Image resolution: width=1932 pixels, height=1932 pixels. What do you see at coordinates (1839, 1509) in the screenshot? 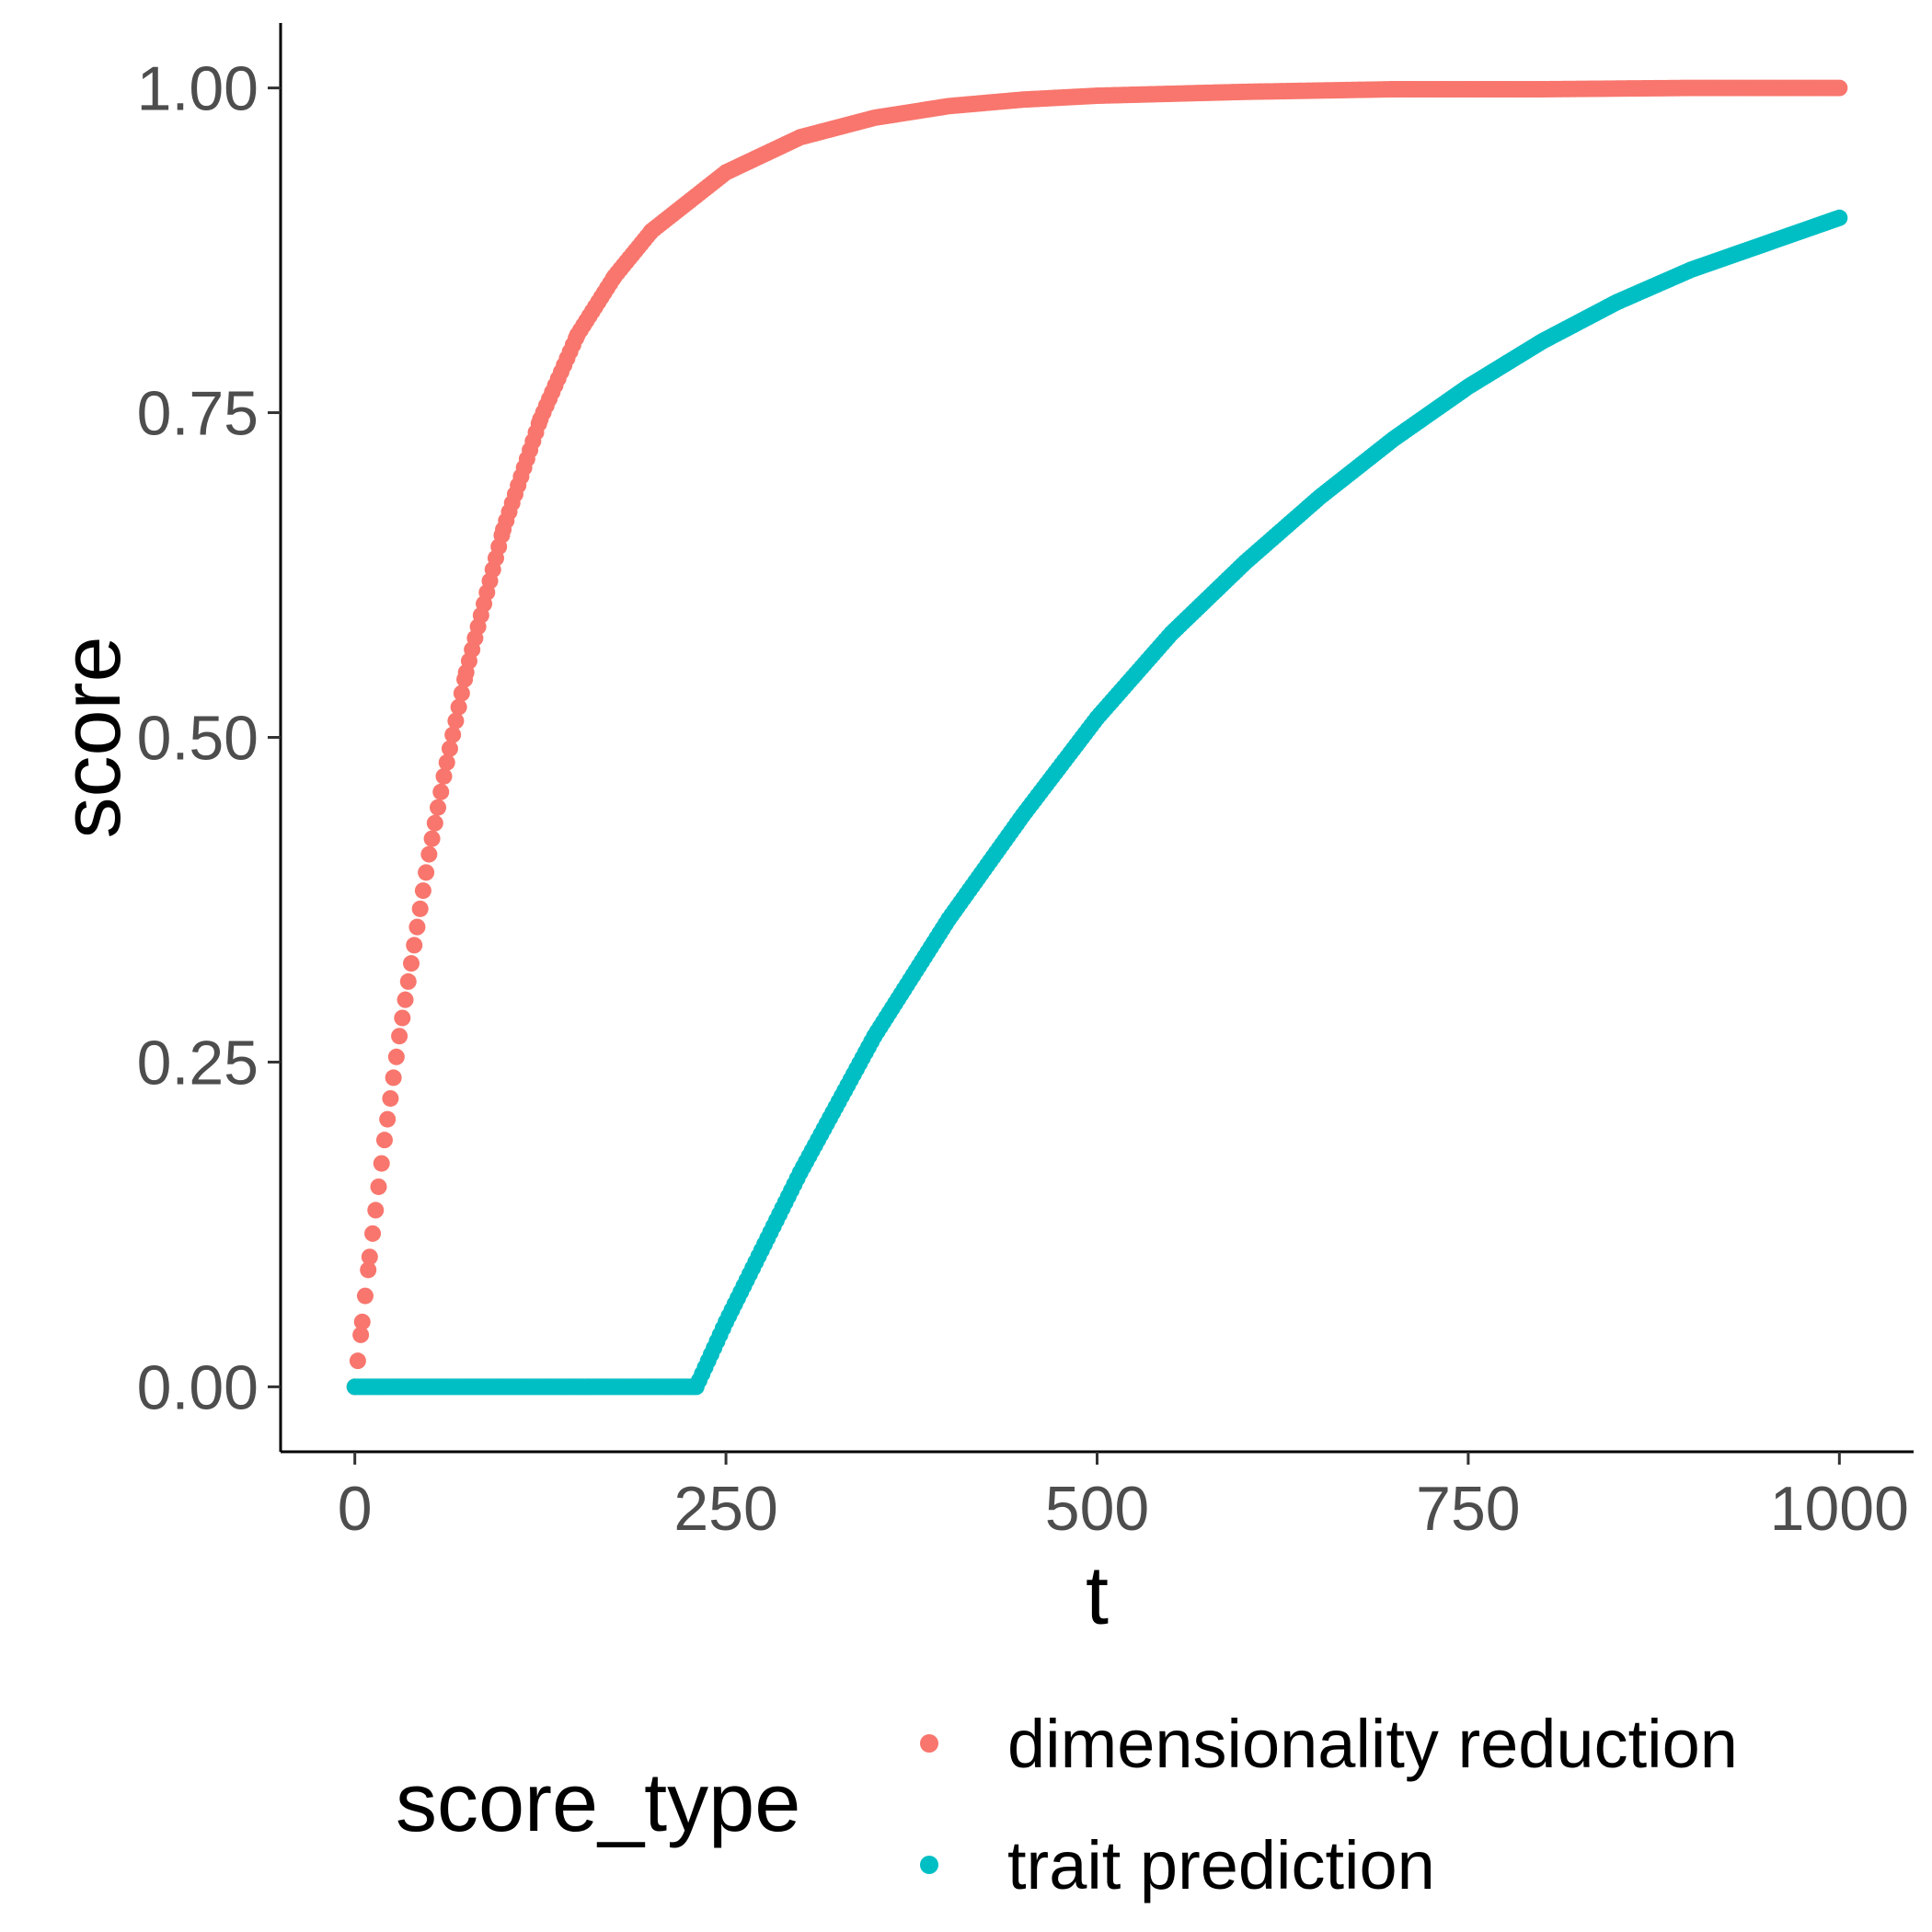
I see `x-tick-label: 1000` at bounding box center [1839, 1509].